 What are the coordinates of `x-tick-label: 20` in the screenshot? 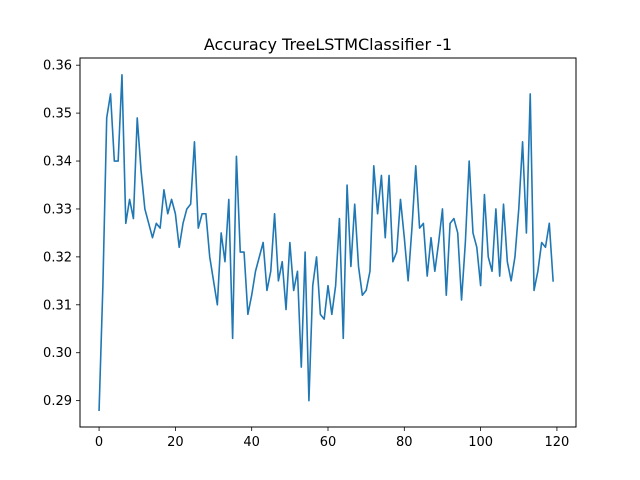 It's located at (175, 442).